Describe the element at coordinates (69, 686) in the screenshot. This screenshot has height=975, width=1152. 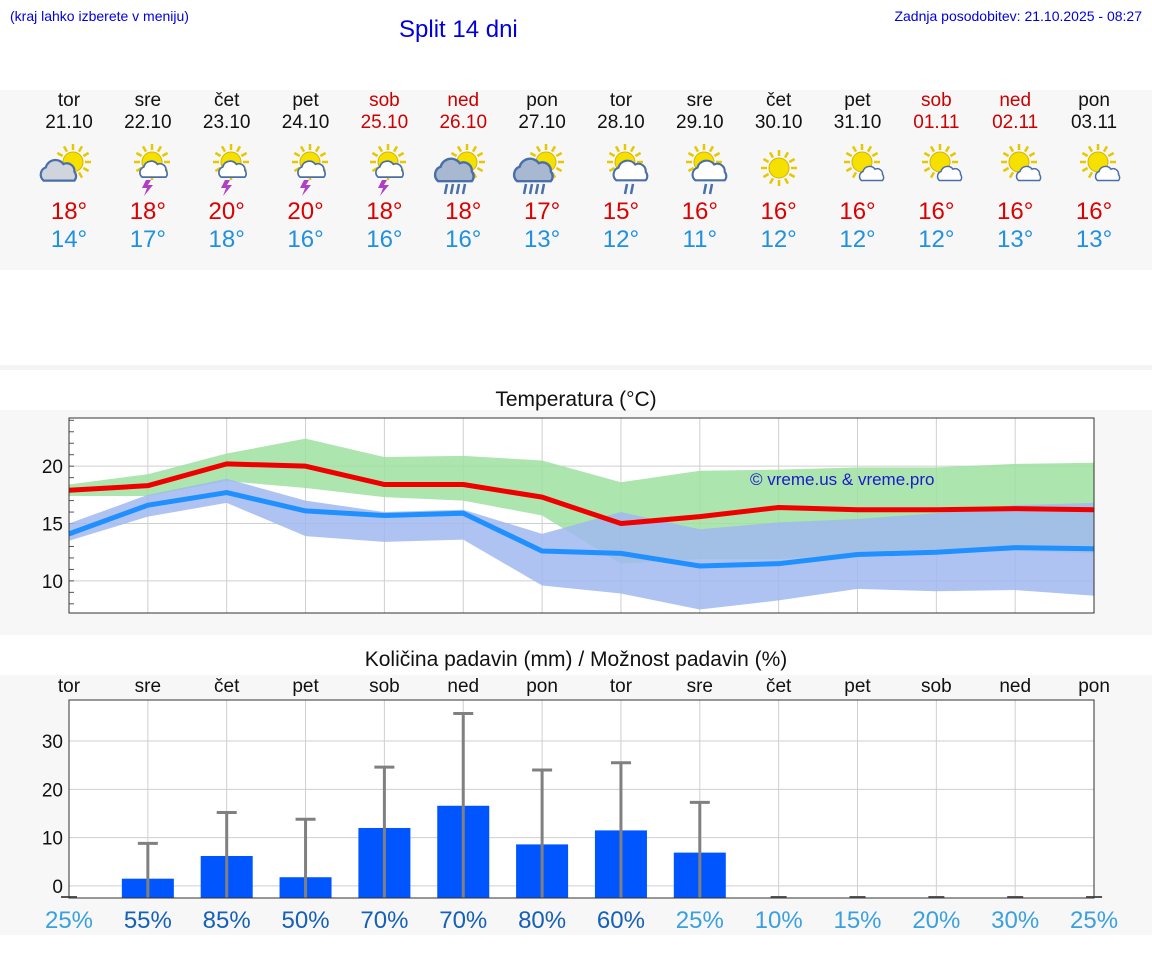
I see `precip-day-label: tor` at that location.